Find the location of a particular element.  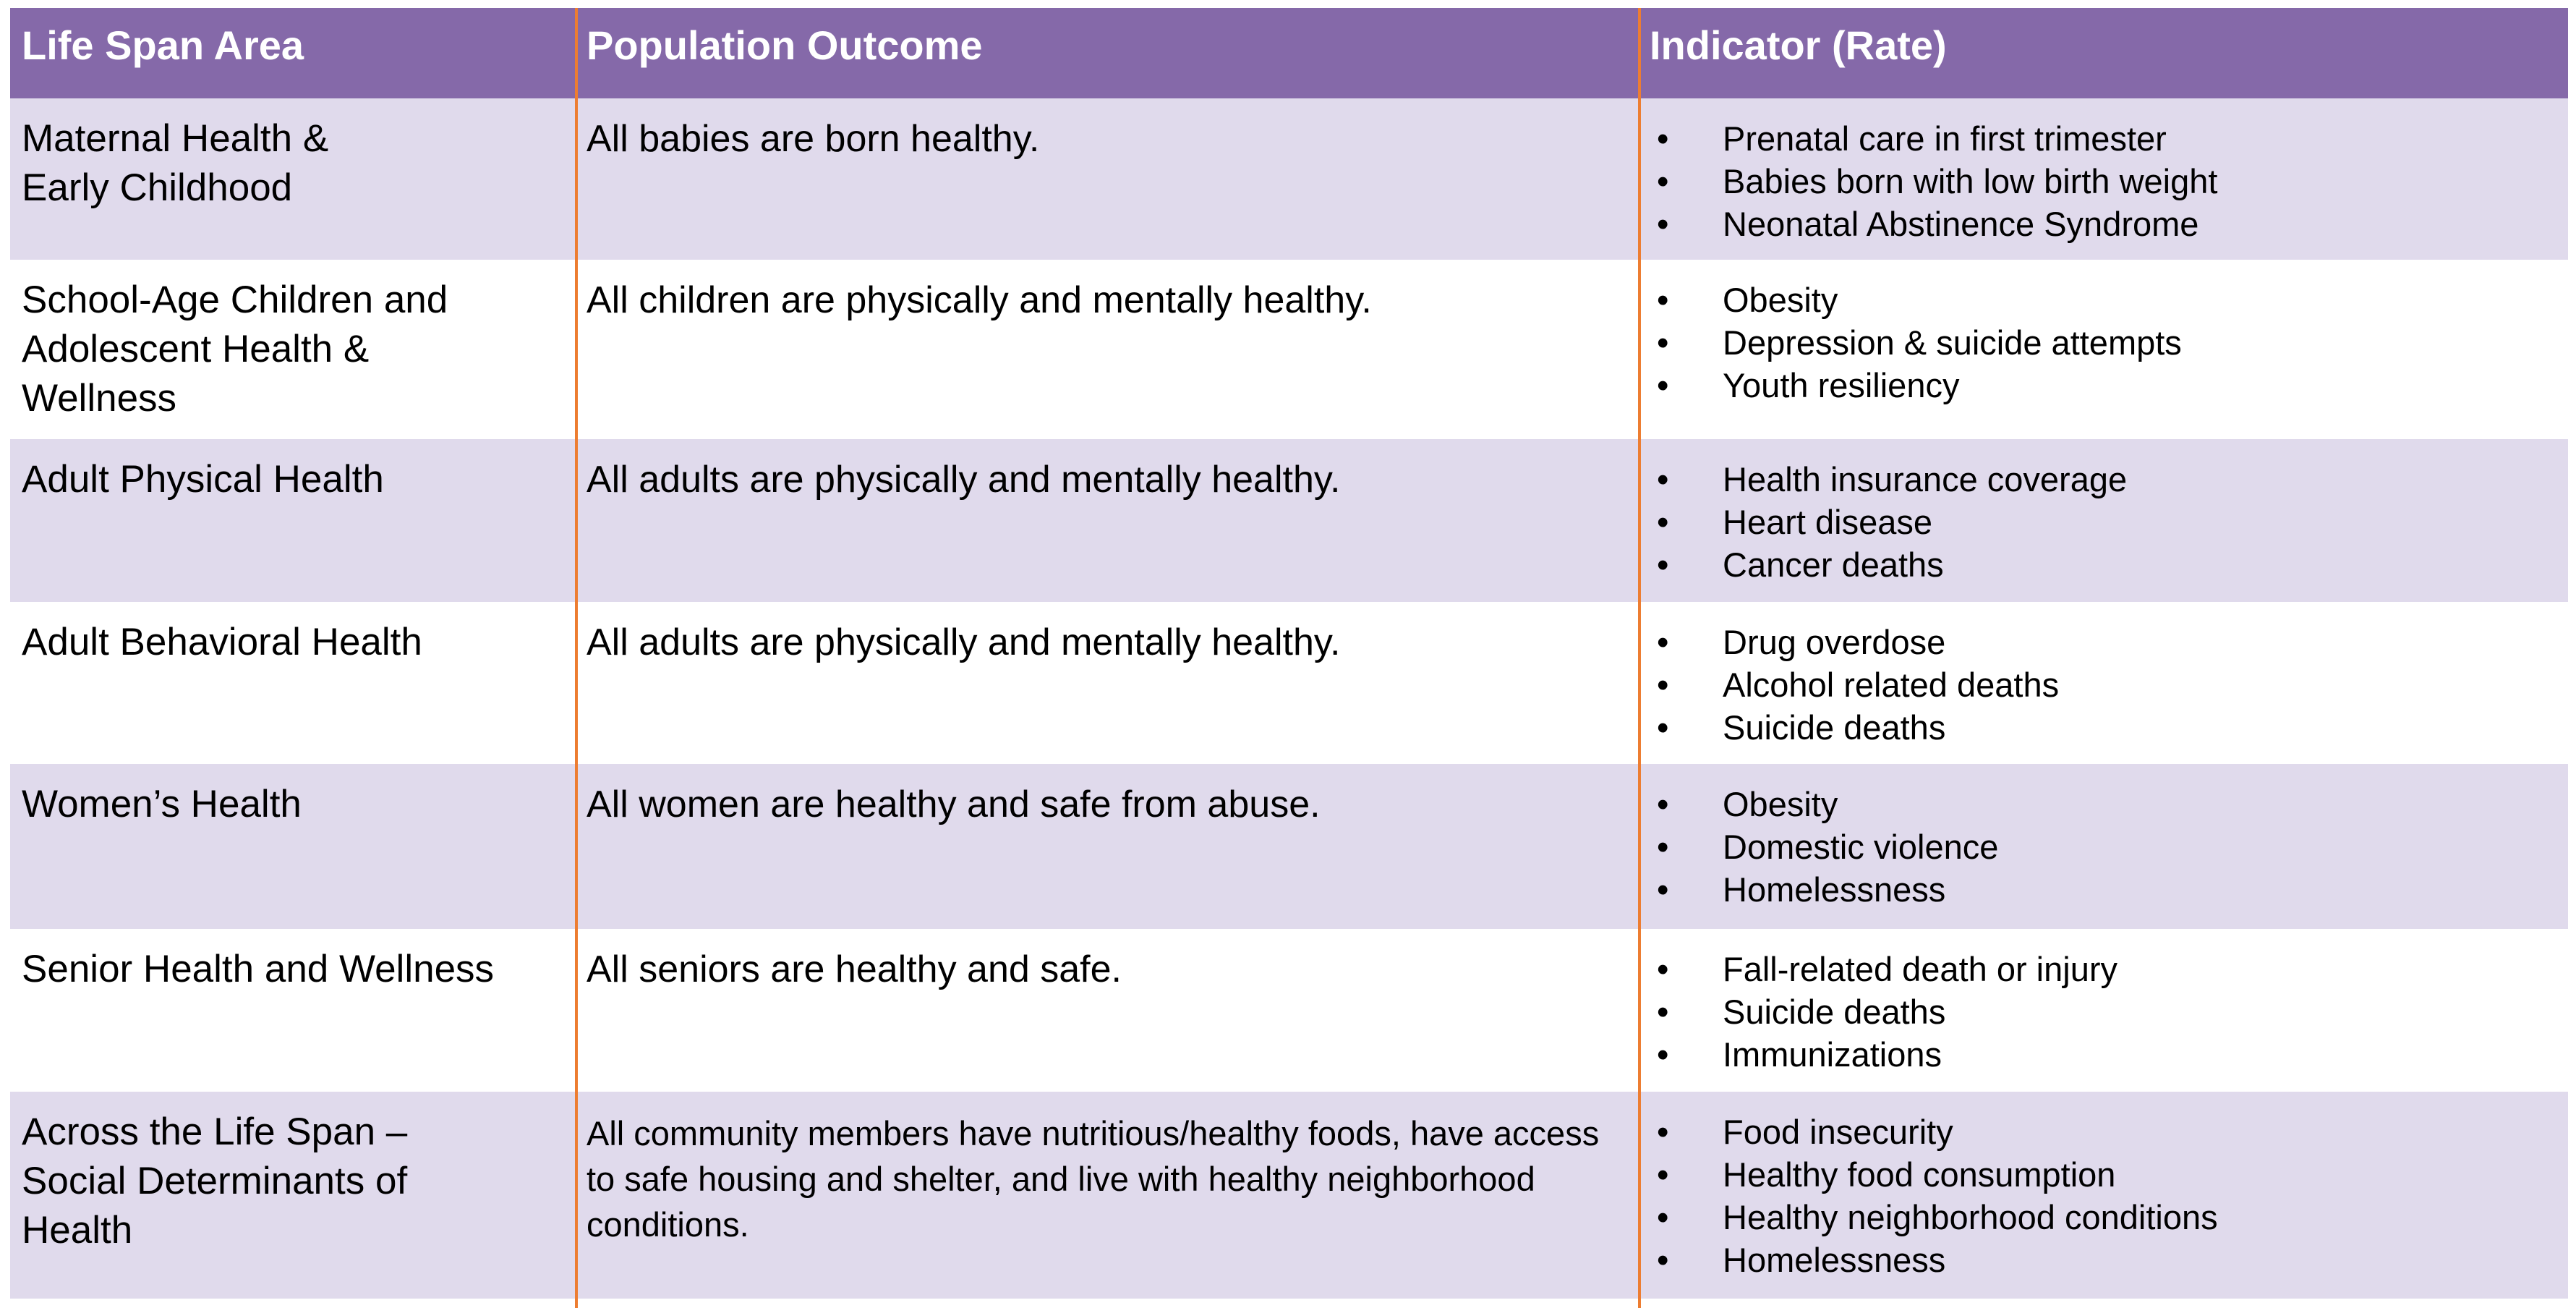

indicator-item: • Neonatal Abstinence Syndrome is located at coordinates (2103, 224).